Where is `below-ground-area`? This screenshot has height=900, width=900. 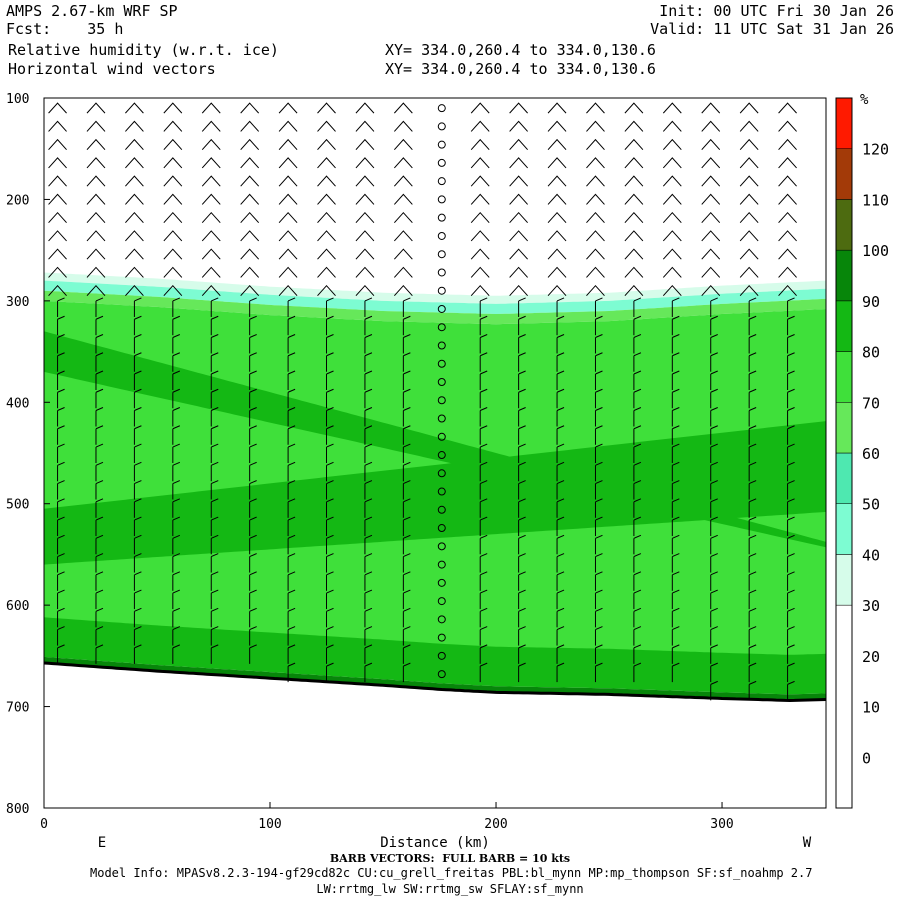 below-ground-area is located at coordinates (435, 735).